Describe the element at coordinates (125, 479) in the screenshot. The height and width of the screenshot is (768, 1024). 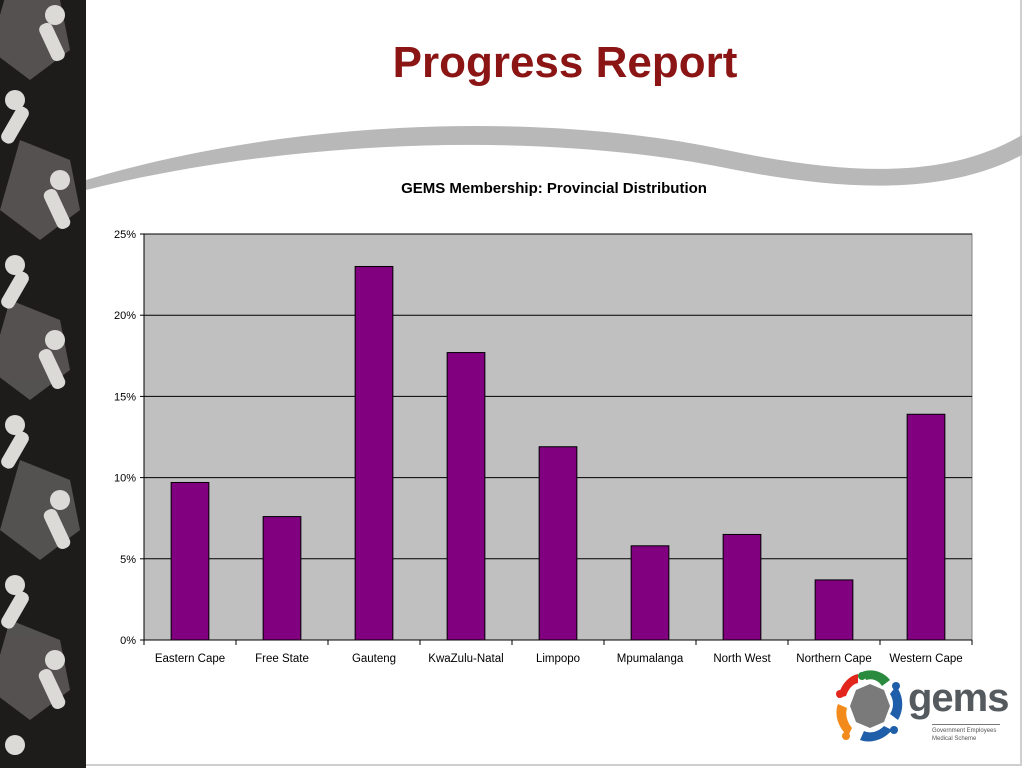
I see `y-tick-label: 10%` at that location.